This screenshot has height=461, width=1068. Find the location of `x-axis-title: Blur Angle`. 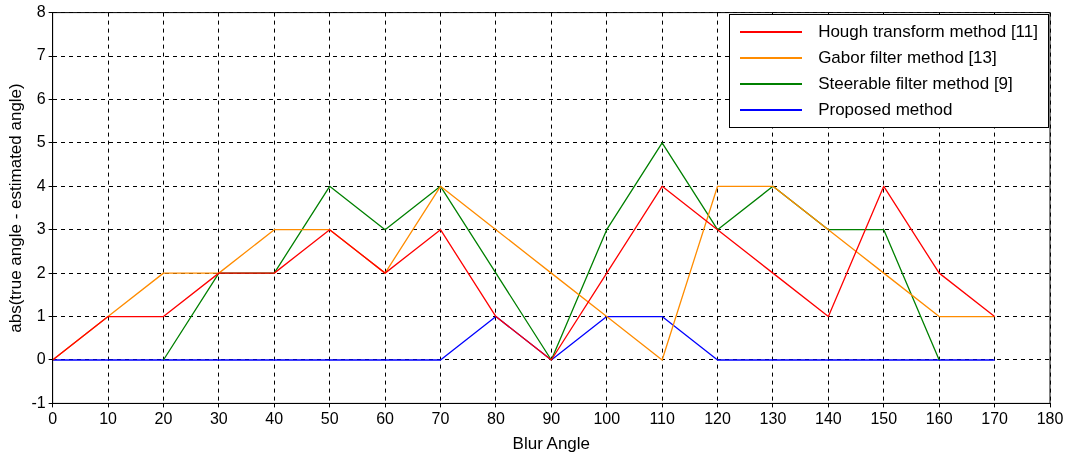

x-axis-title: Blur Angle is located at coordinates (551, 444).